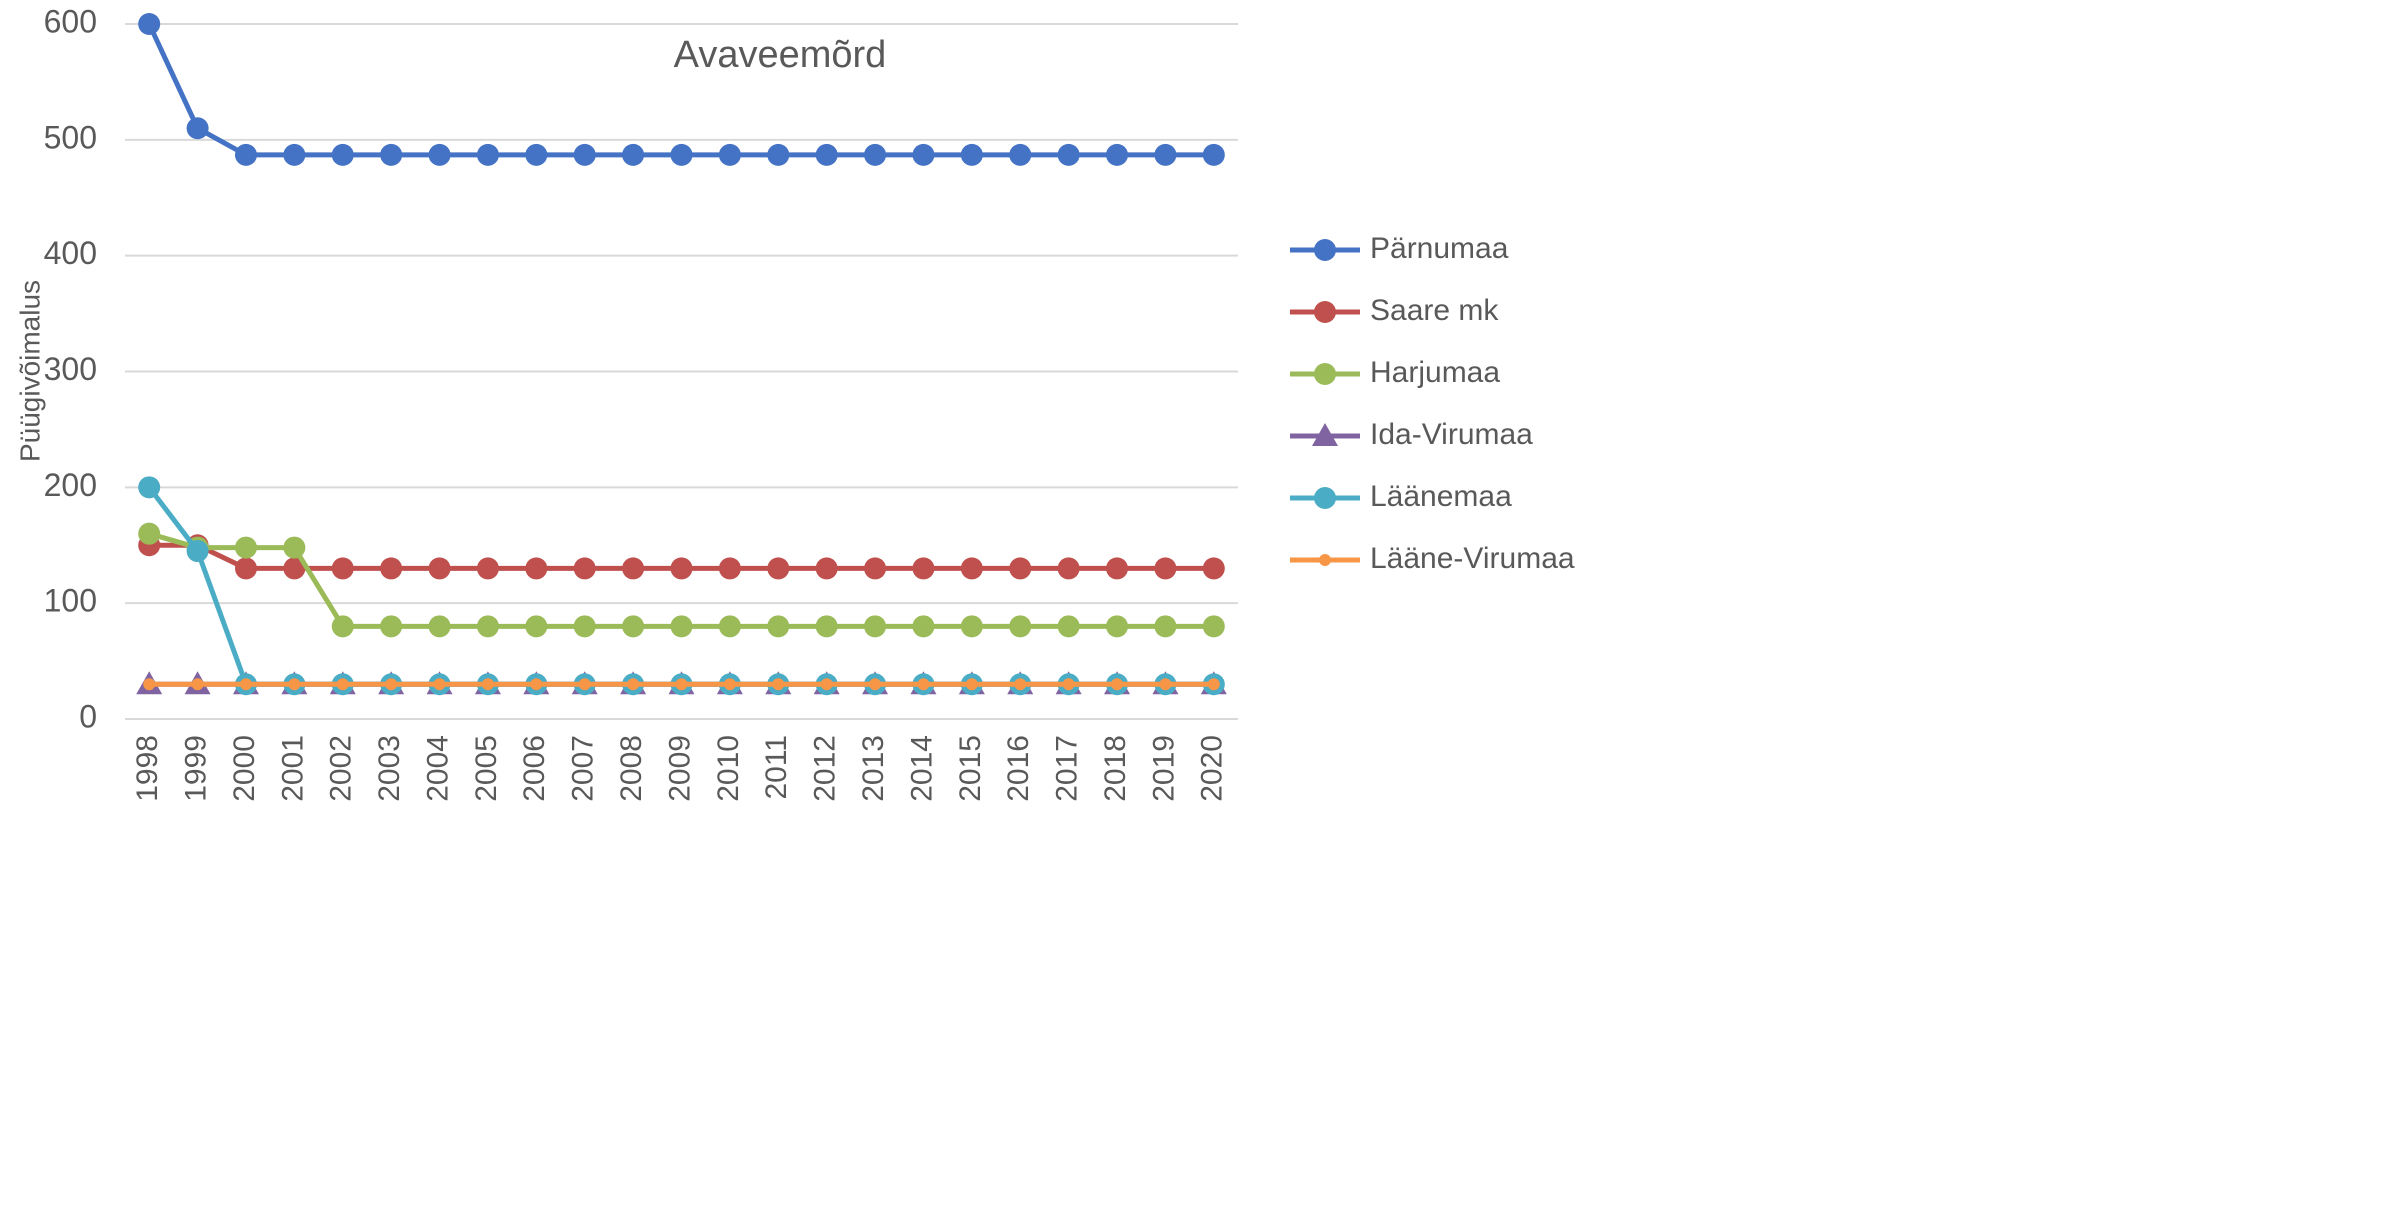 This screenshot has width=2399, height=1232. I want to click on y-tick-label: 400, so click(70, 253).